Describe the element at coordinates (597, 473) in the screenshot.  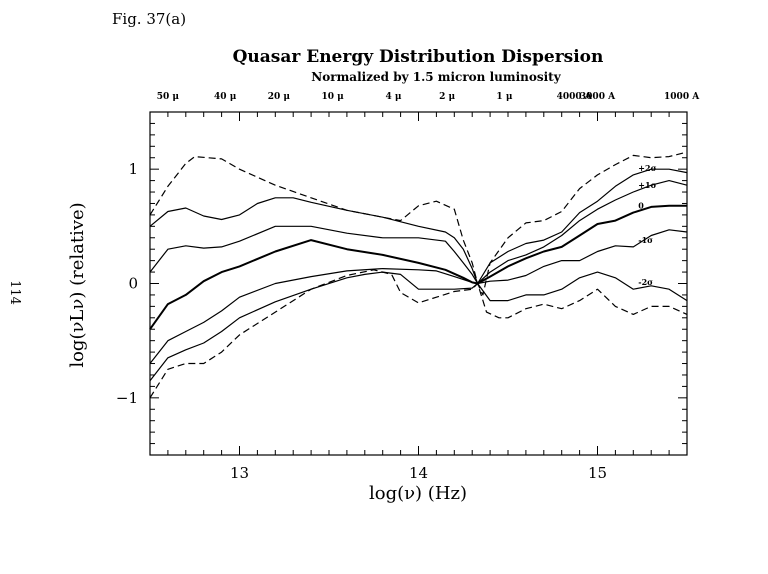
I see `x-tick-label: 15` at that location.